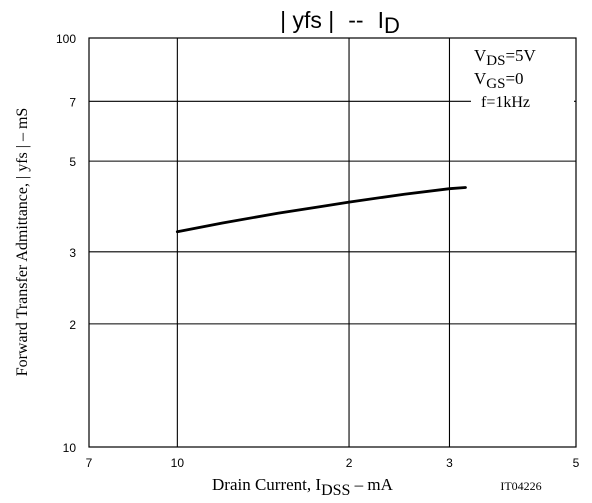 The width and height of the screenshot is (592, 503). I want to click on y-tick-label: 7, so click(72, 102).